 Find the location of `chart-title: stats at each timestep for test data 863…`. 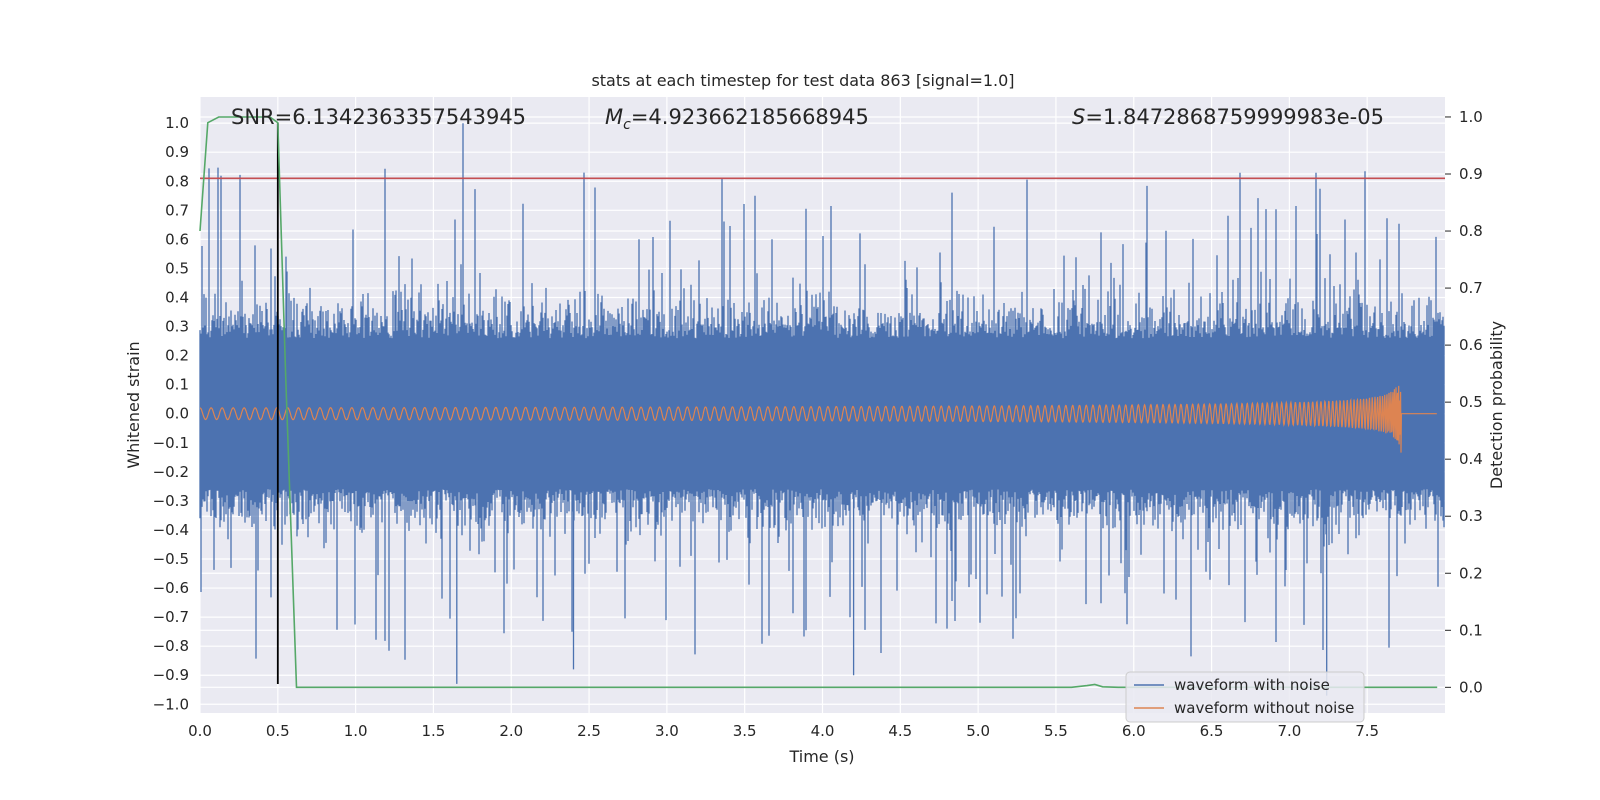

chart-title: stats at each timestep for test data 863… is located at coordinates (802, 80).